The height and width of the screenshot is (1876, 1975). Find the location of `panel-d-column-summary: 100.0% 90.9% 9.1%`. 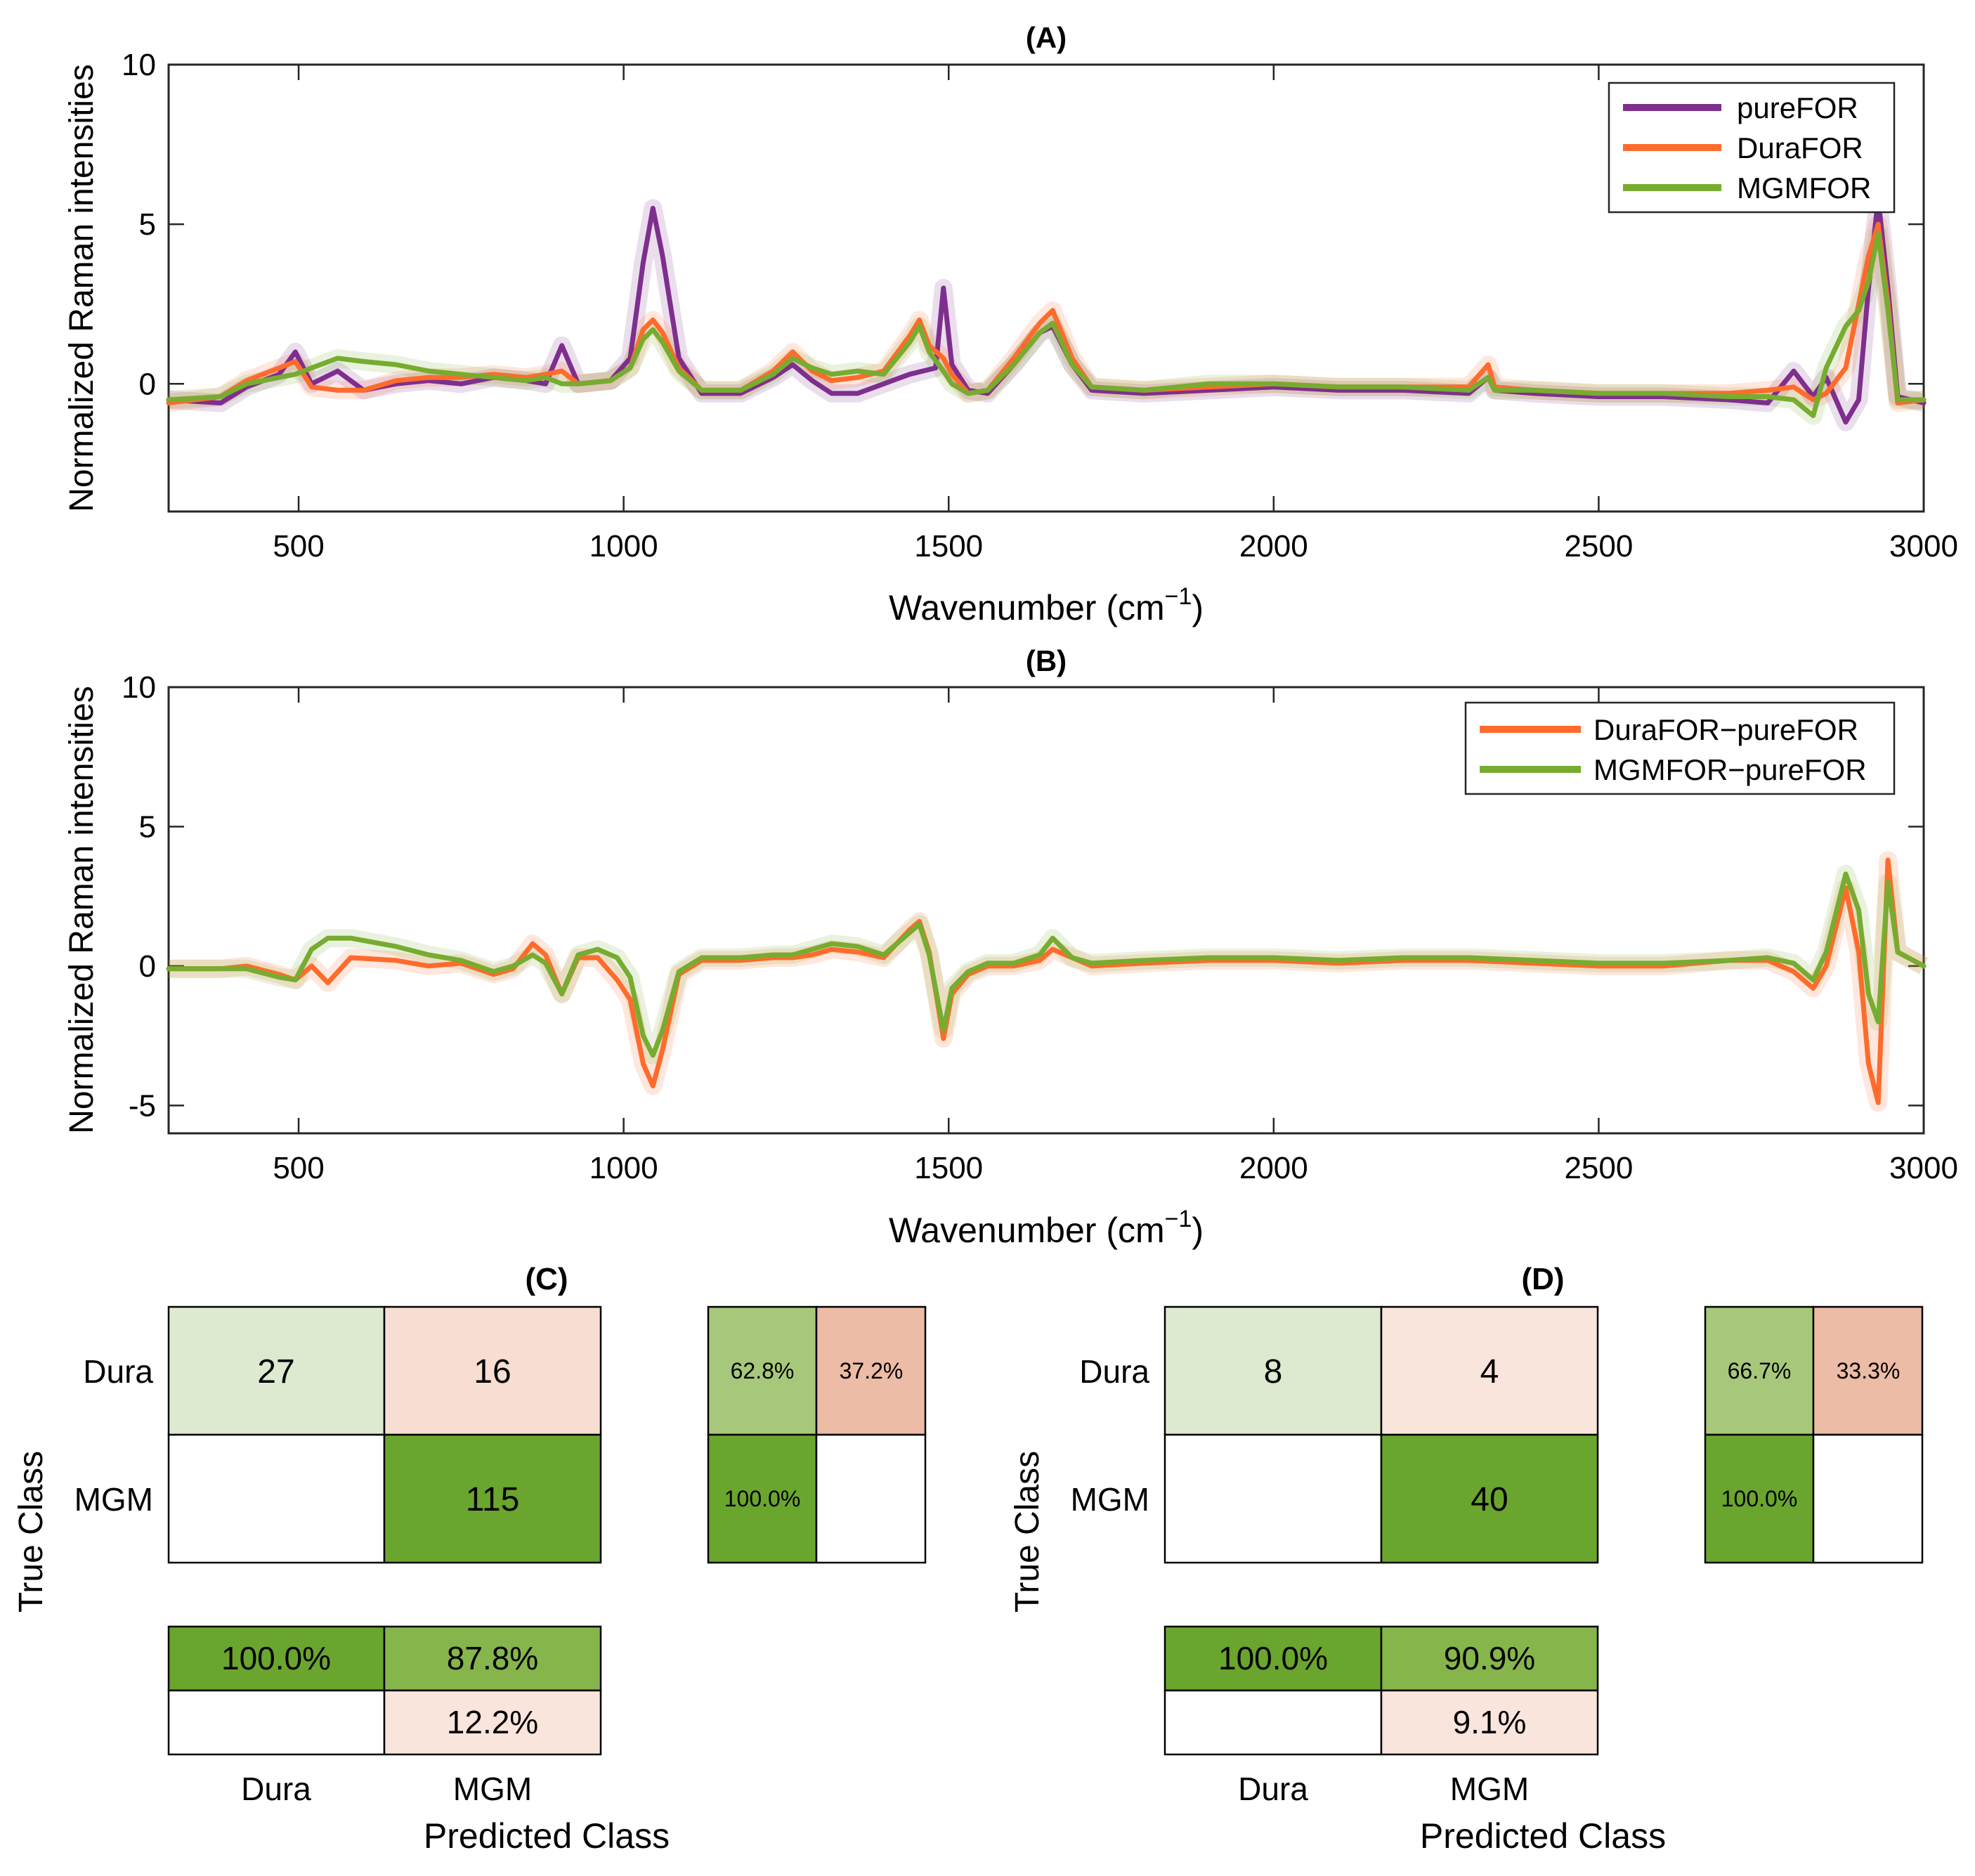

panel-d-column-summary: 100.0% 90.9% 9.1% is located at coordinates (1381, 1690).